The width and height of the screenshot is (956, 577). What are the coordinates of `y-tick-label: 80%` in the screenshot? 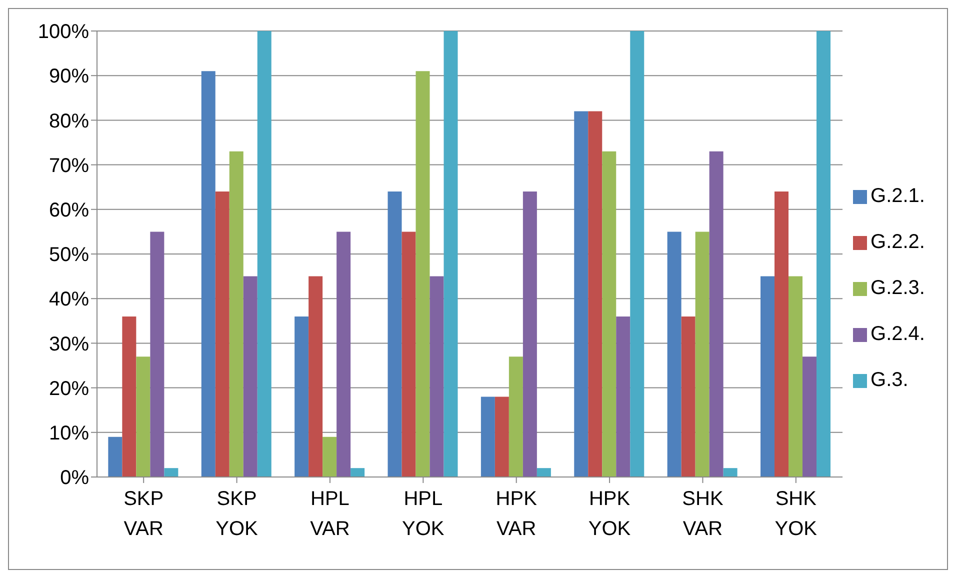 It's located at (69, 121).